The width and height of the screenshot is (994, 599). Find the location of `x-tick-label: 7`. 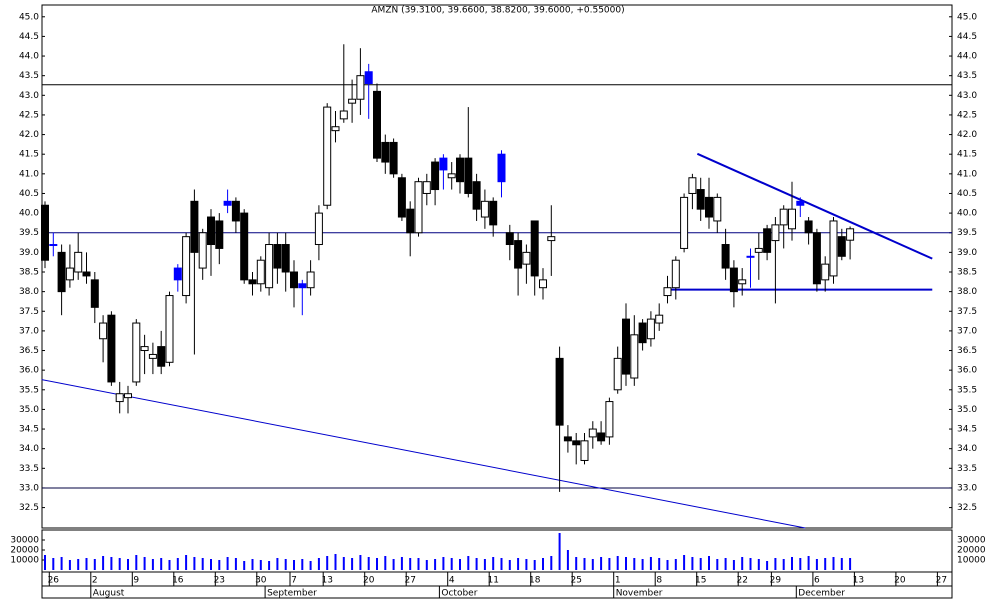

x-tick-label: 7 is located at coordinates (294, 581).